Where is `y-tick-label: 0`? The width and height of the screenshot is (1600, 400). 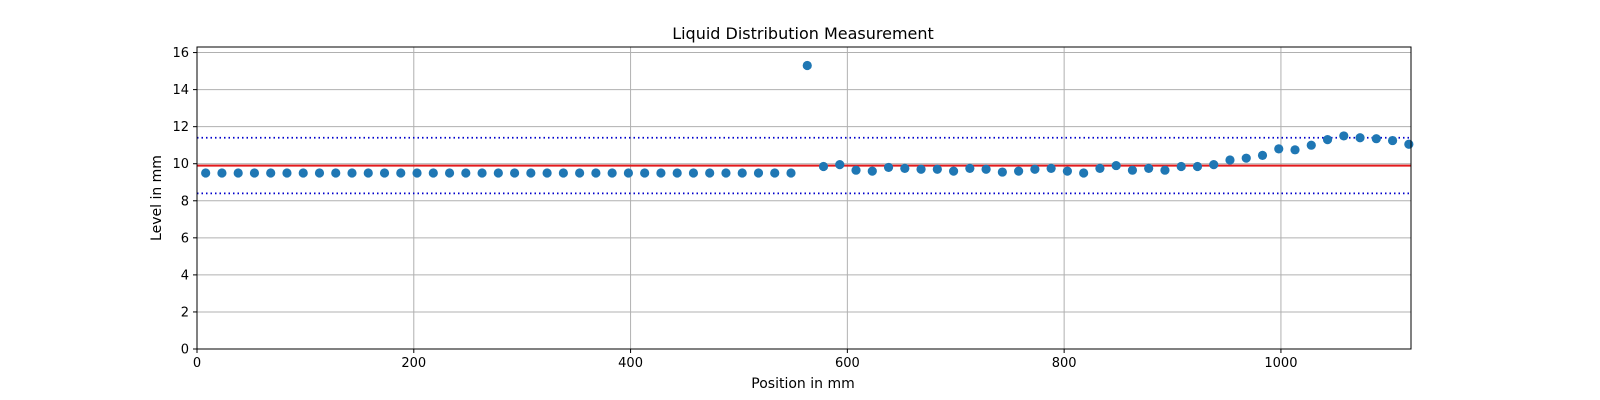
y-tick-label: 0 is located at coordinates (185, 350).